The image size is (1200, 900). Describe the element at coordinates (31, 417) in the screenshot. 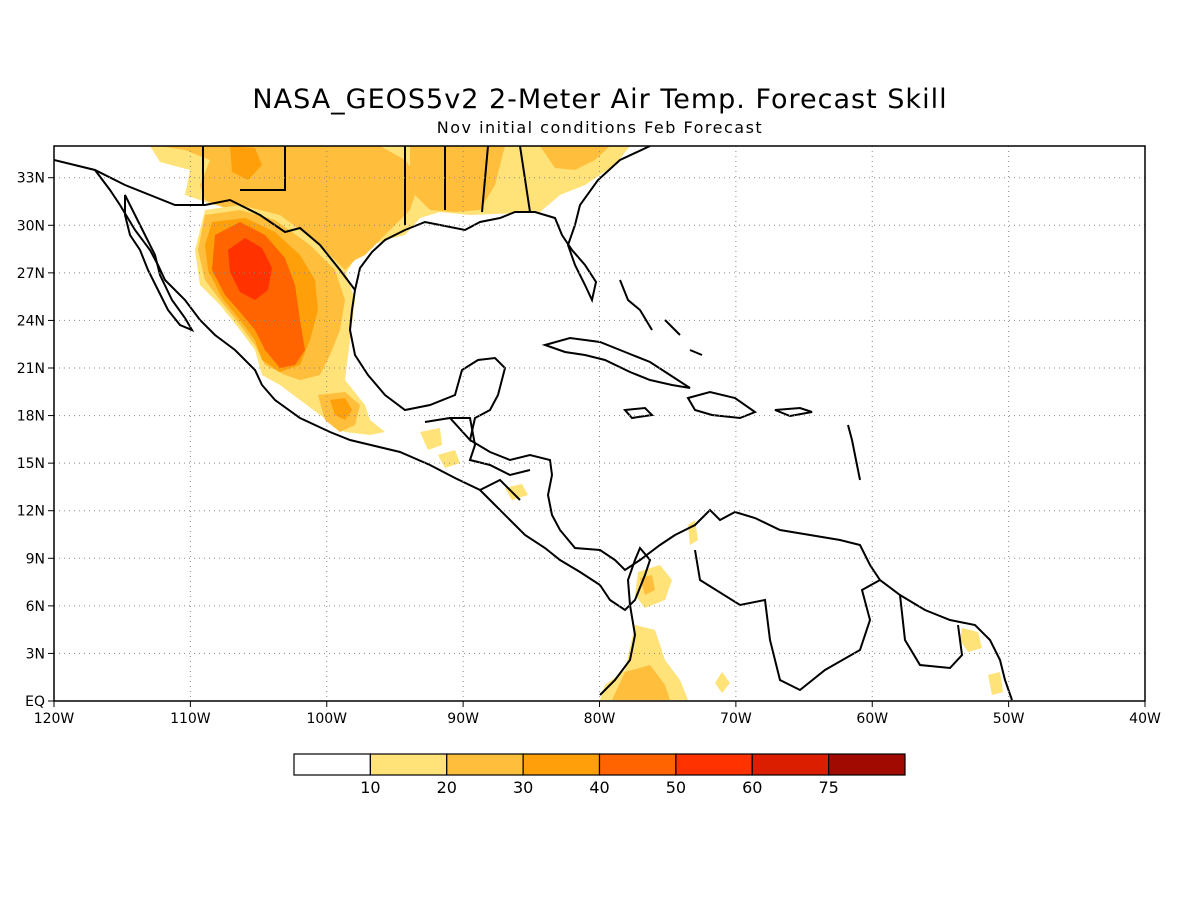

I see `lat-tick-label: 18N` at that location.